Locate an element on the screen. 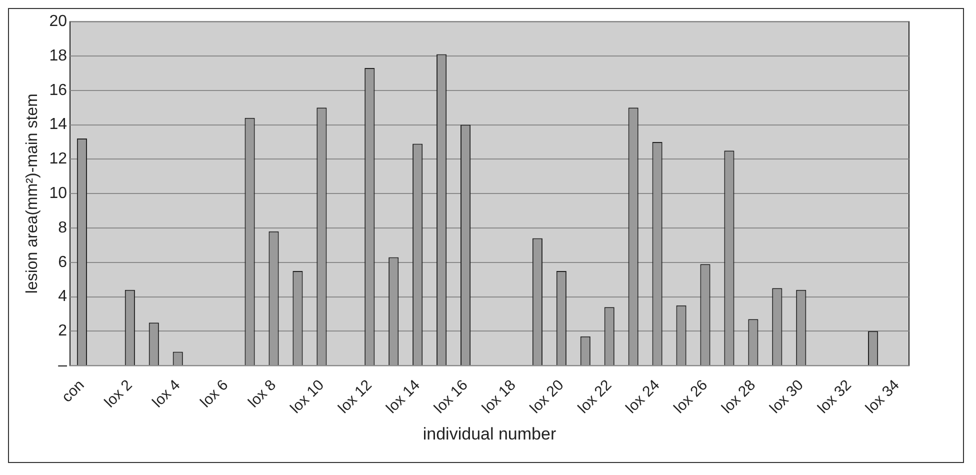  y-tick-label: 12 is located at coordinates (58, 159).